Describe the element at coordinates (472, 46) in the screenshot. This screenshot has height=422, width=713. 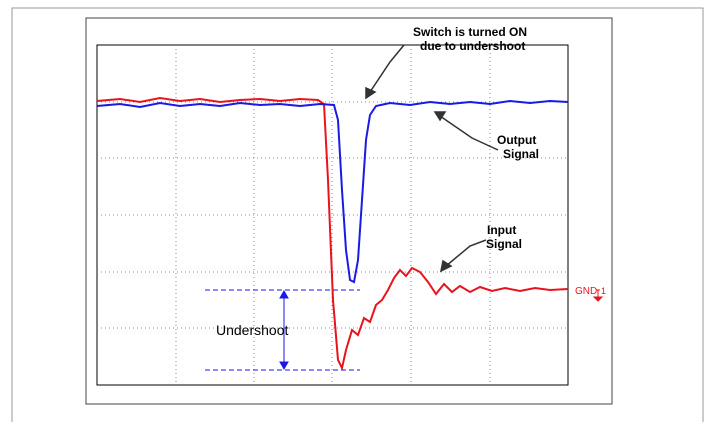
I see `switch-label-2: due to undershoot` at that location.